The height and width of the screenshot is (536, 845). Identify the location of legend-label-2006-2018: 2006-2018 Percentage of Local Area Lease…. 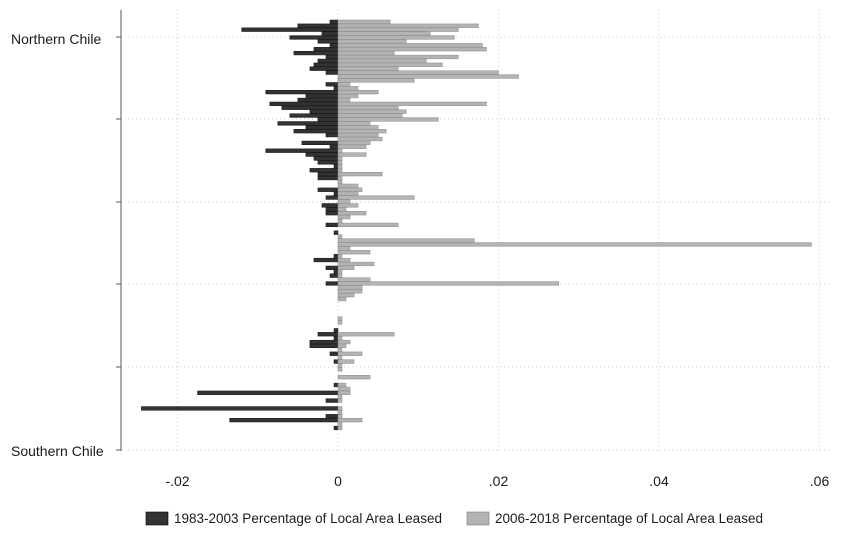
(629, 518).